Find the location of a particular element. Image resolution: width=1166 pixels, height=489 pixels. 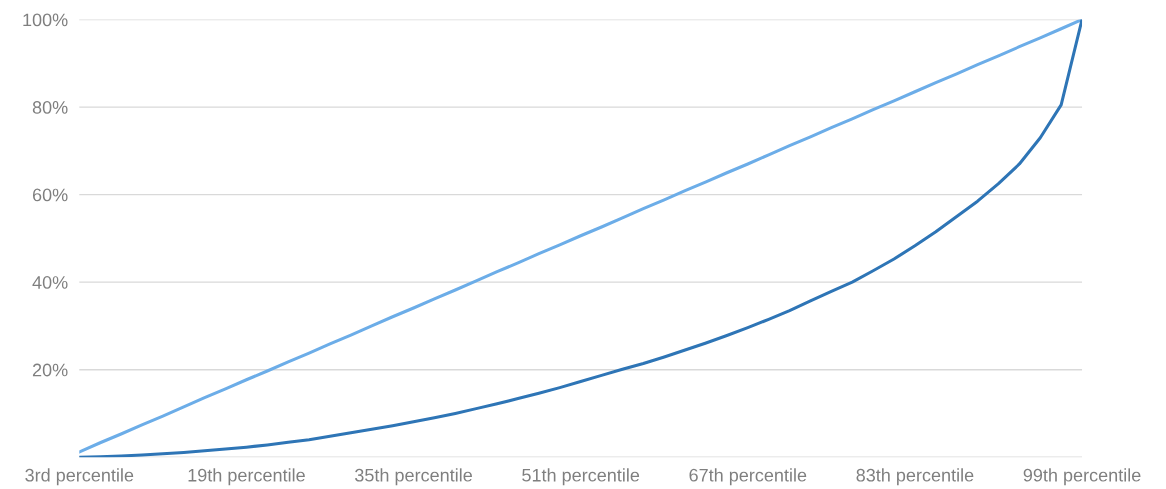

x-tick-label: 51th percentile is located at coordinates (581, 477).